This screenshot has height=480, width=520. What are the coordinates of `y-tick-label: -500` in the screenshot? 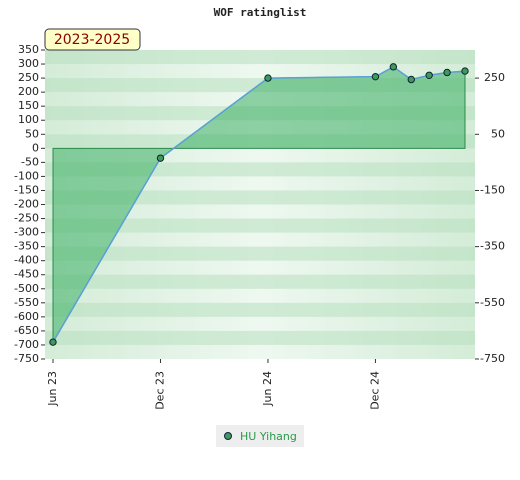 It's located at (26, 288).